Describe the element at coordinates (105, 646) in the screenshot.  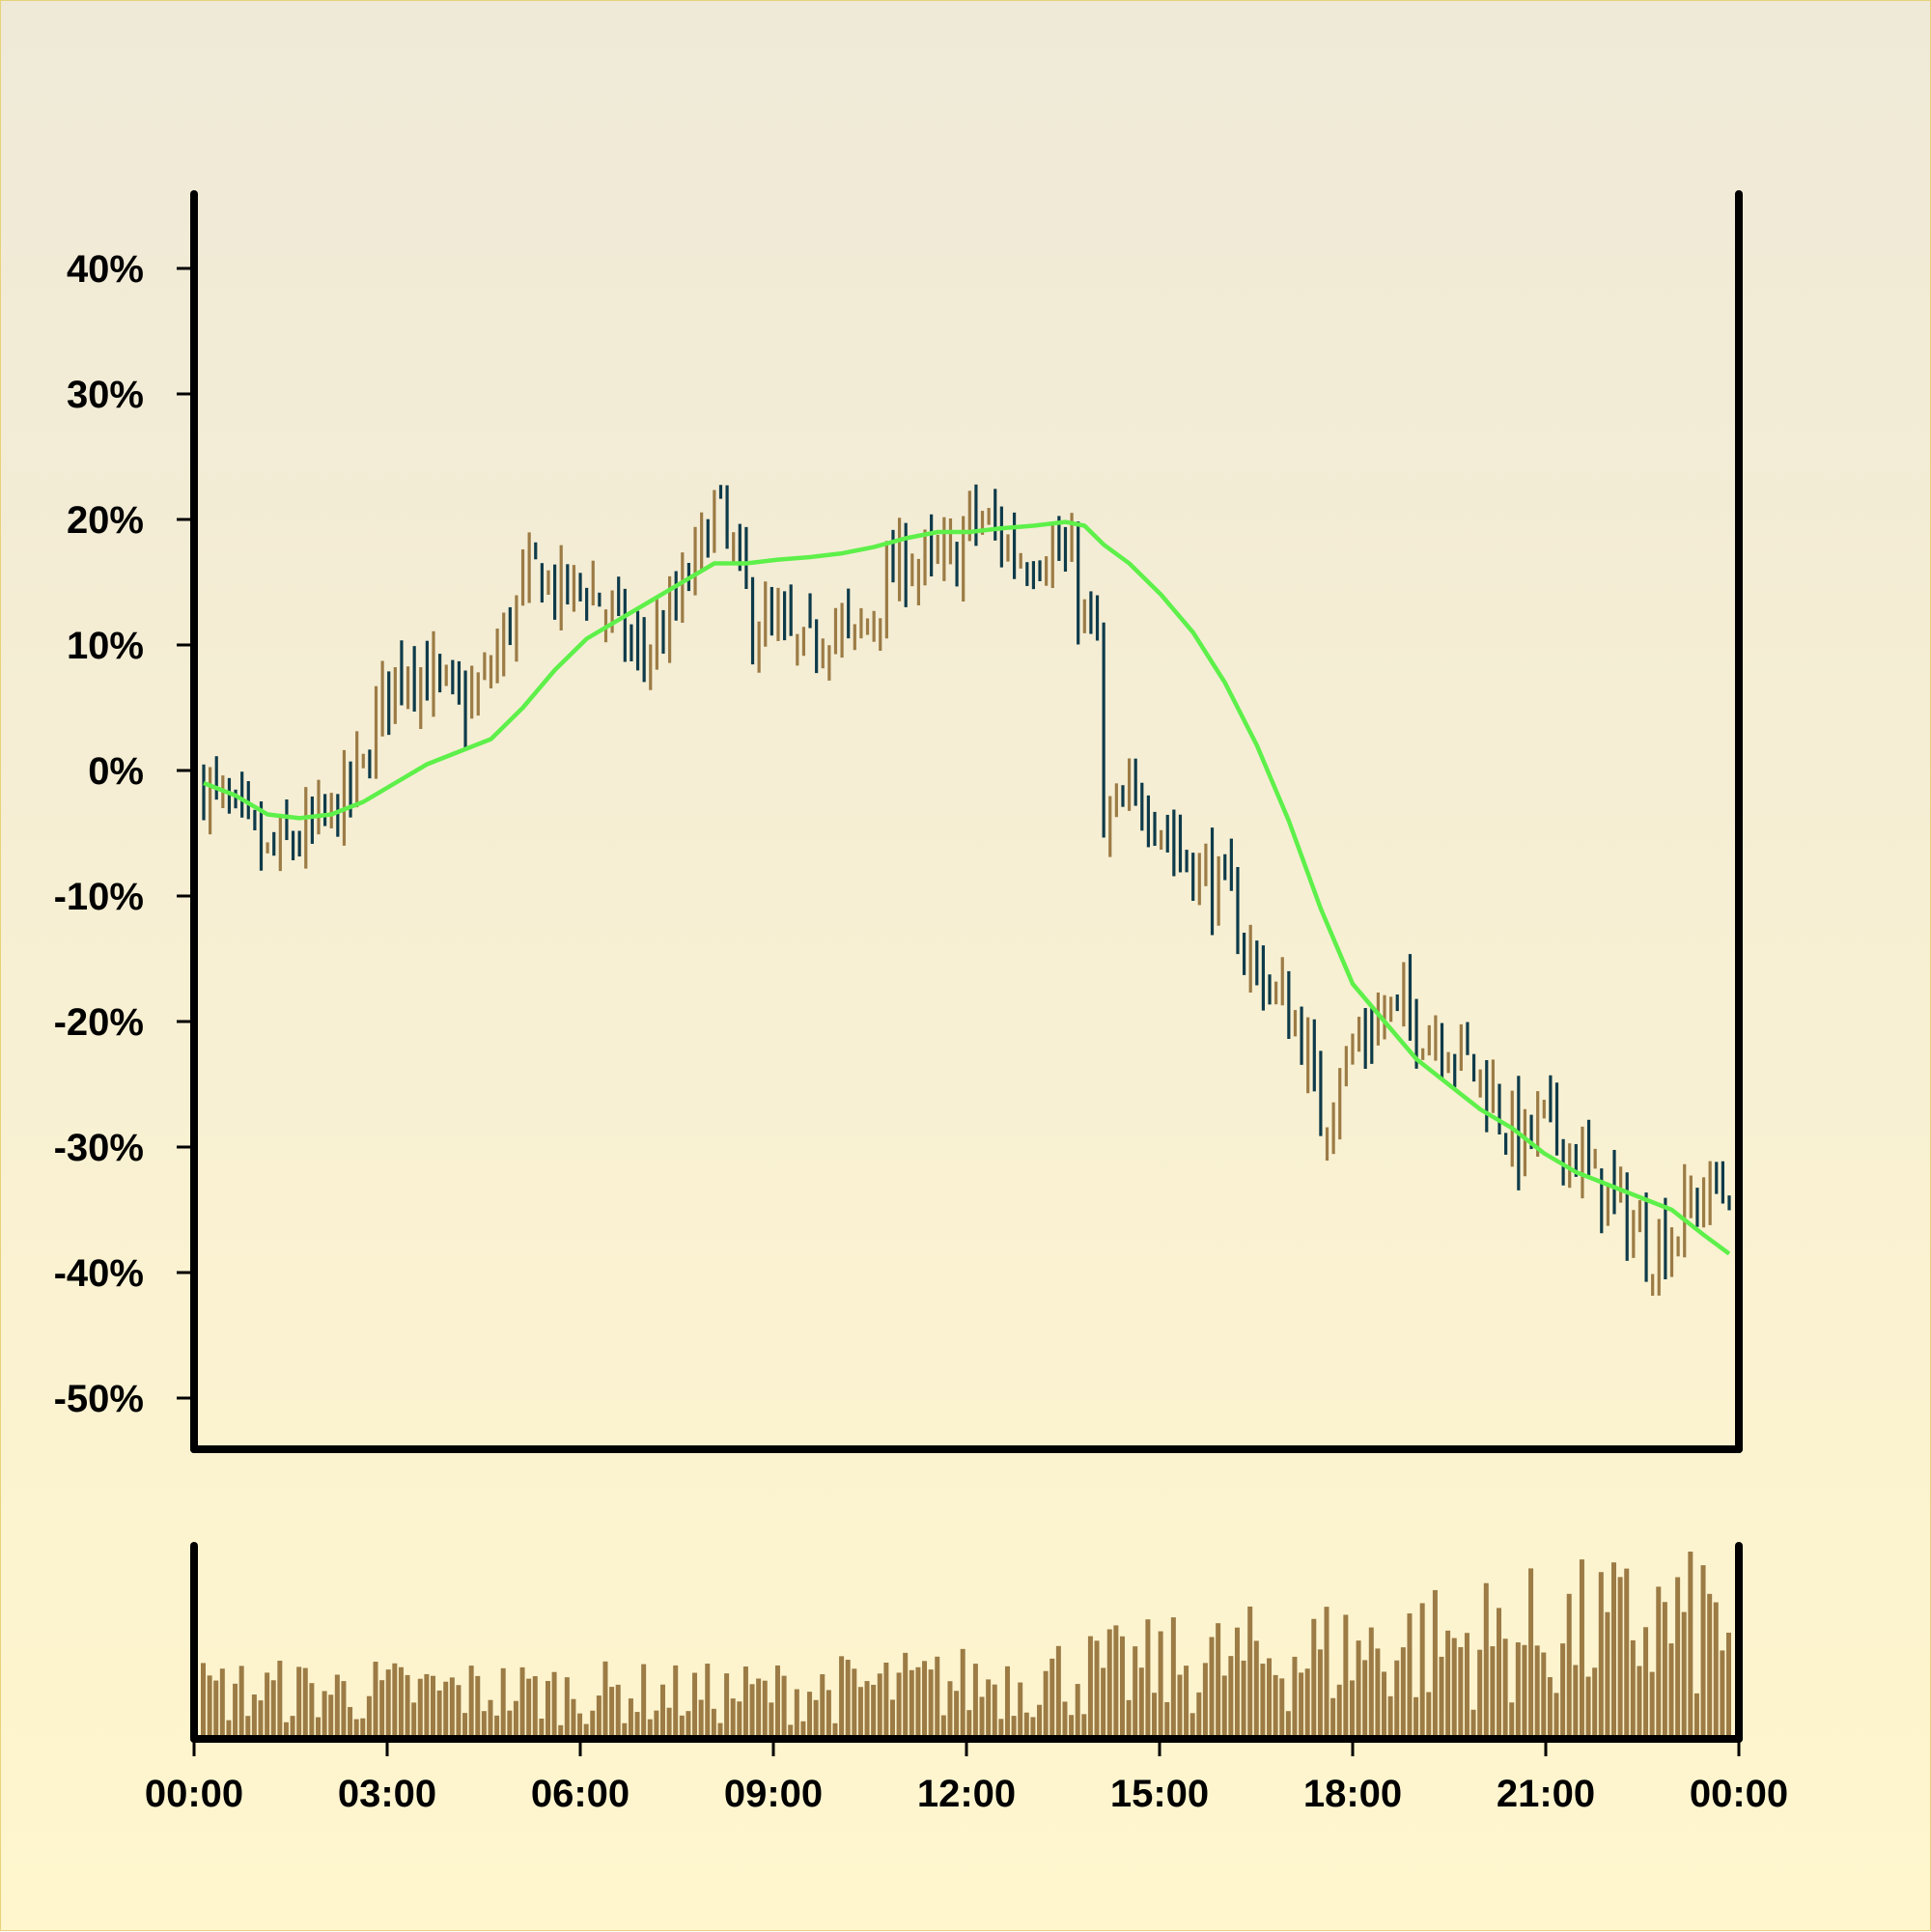
I see `y-tick-label: 10%` at that location.